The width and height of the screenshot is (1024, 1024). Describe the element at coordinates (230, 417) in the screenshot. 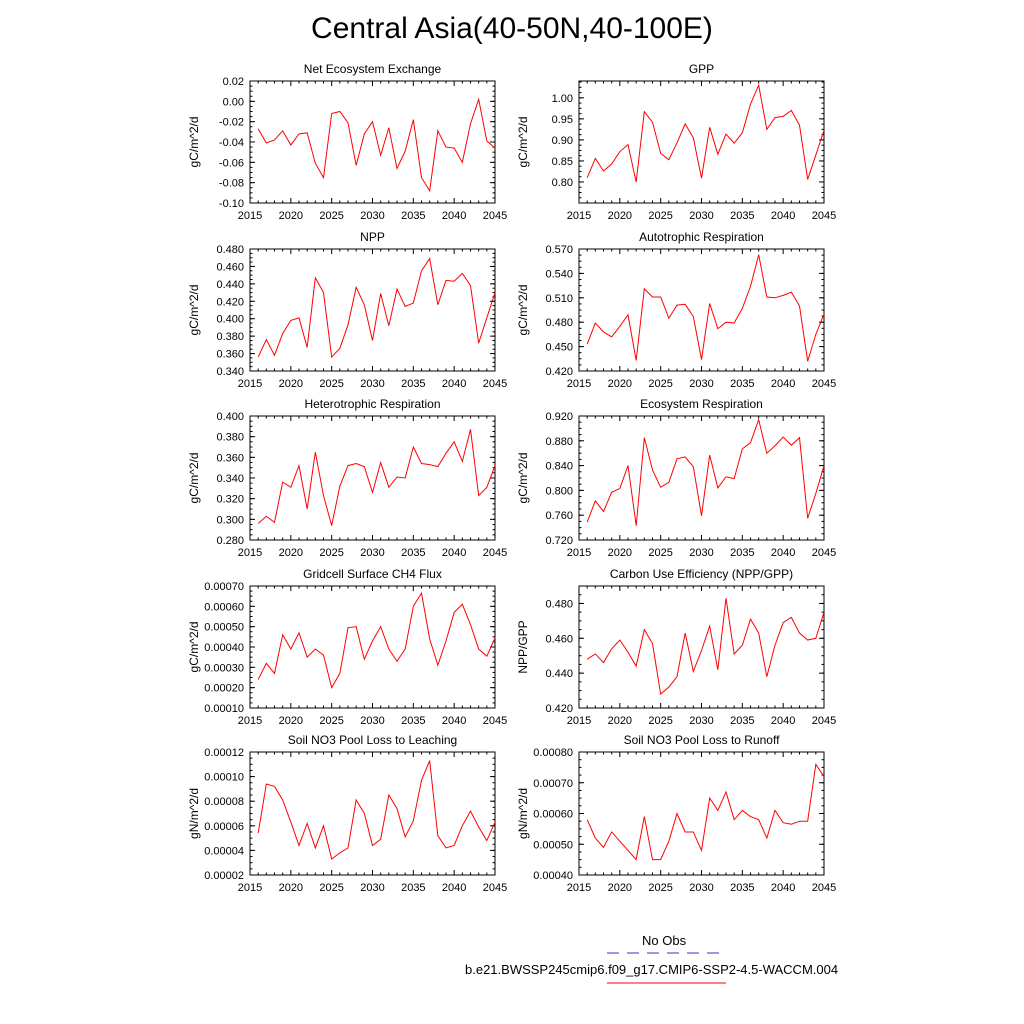

I see `y-tick-label: 0.400` at that location.